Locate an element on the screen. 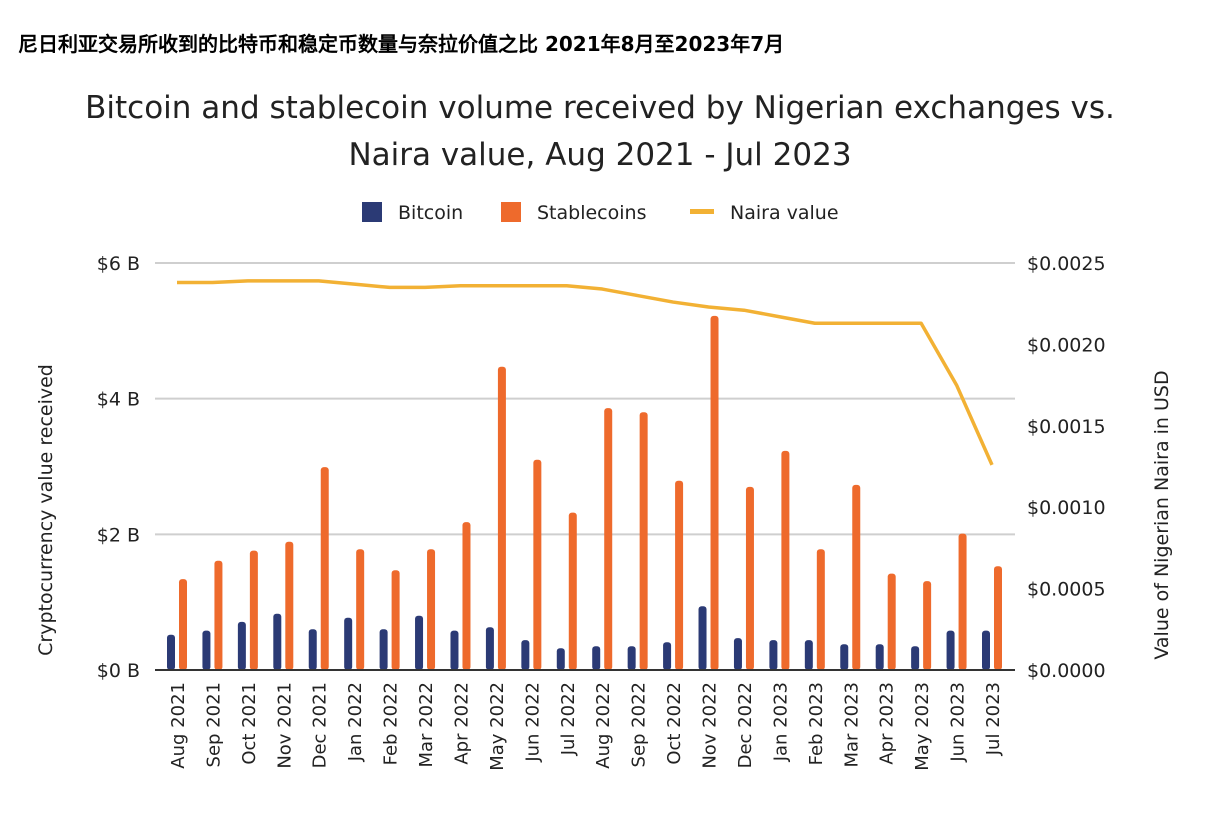  legend-swatch-stablecoins is located at coordinates (511, 212).